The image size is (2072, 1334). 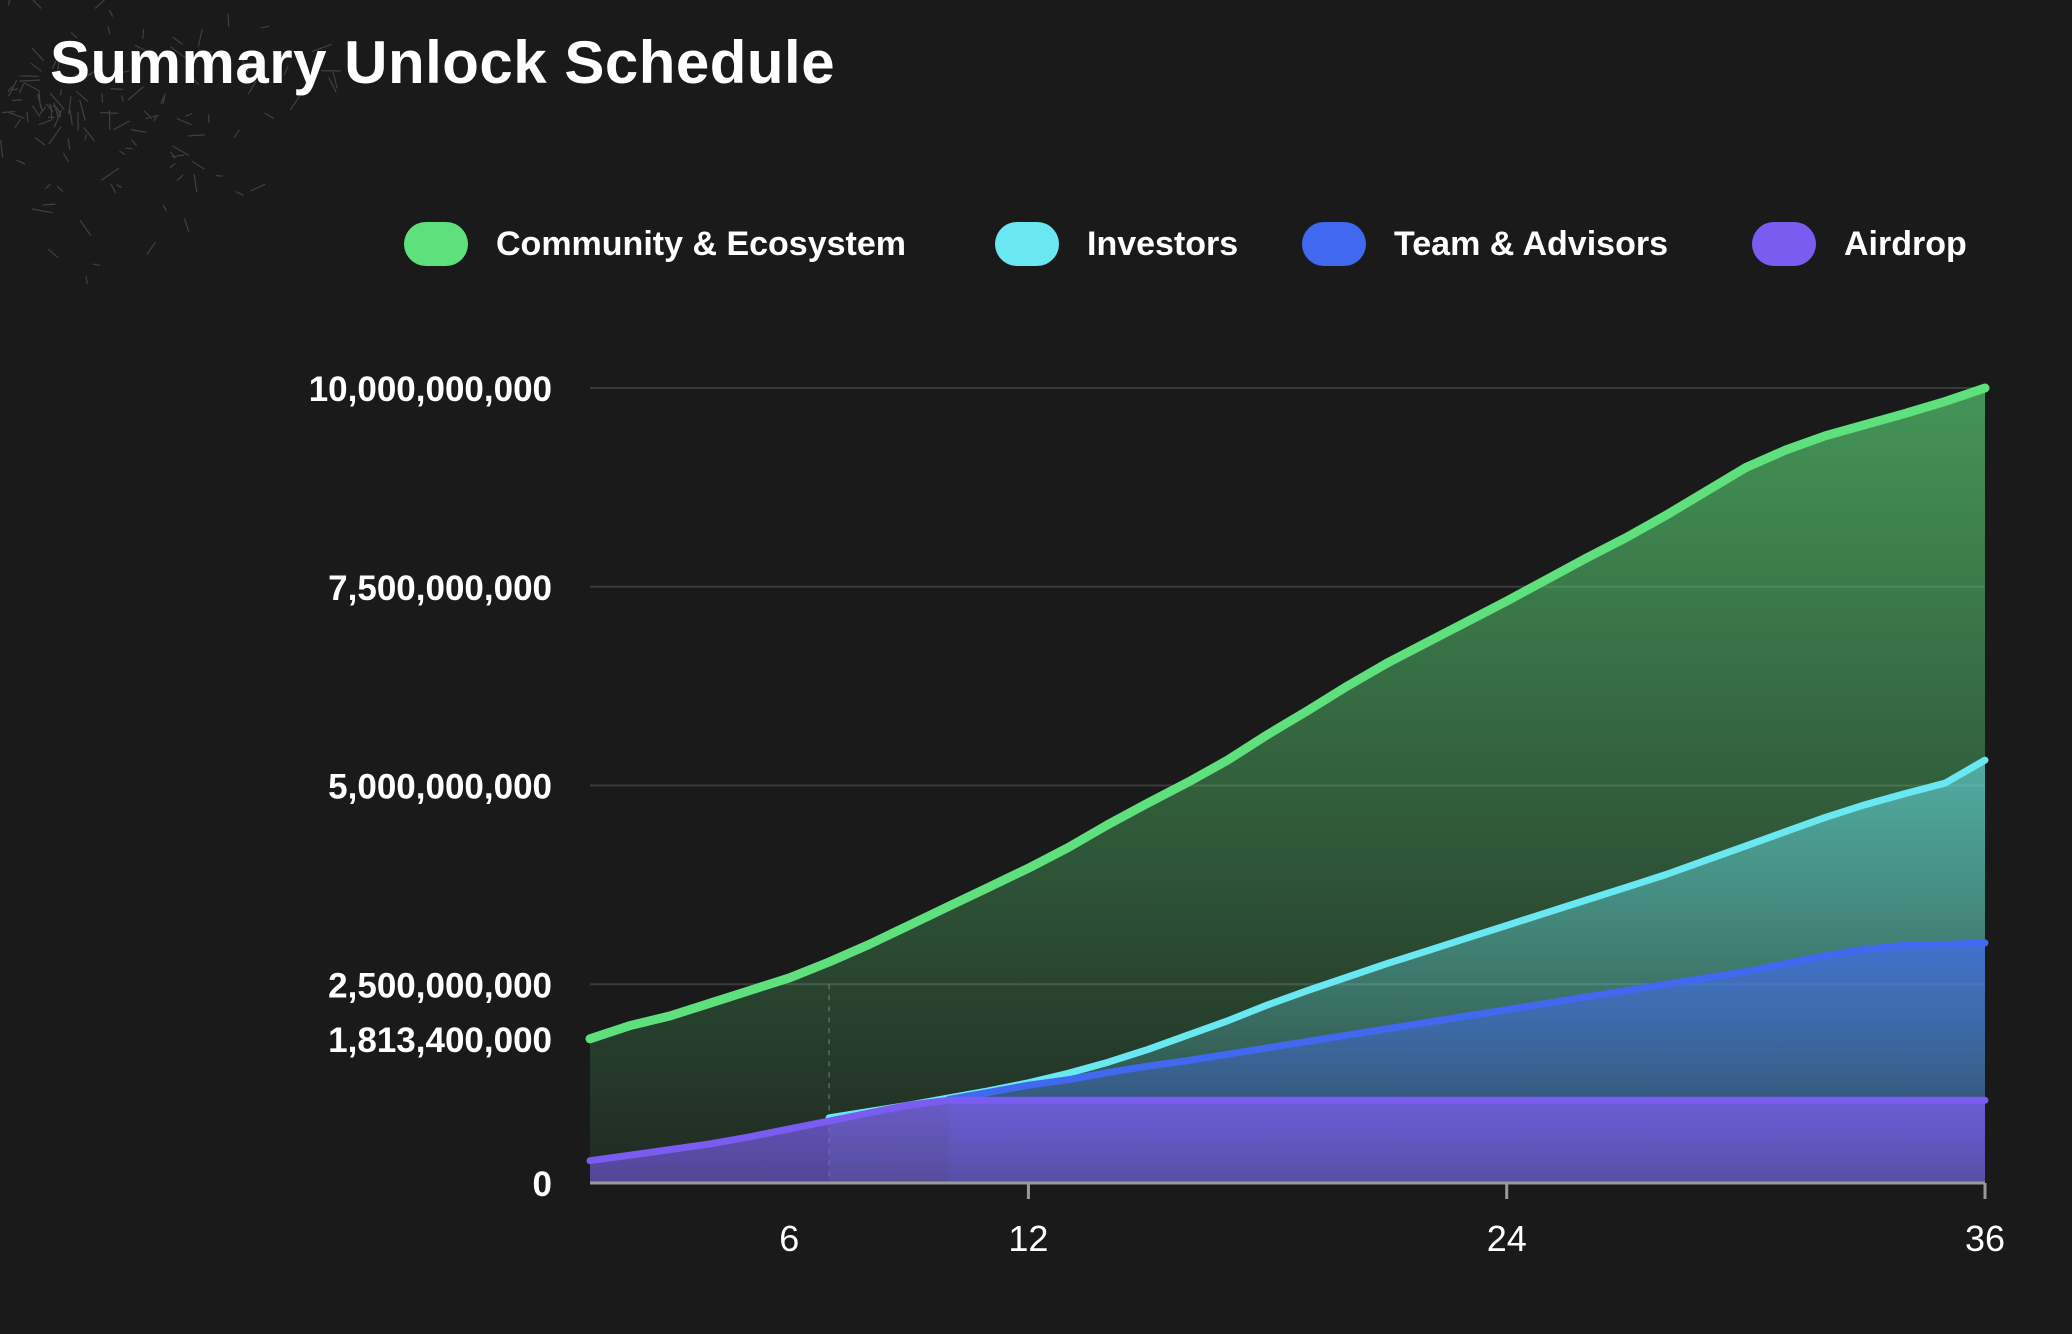 What do you see at coordinates (170, 142) in the screenshot?
I see `decorative-texture` at bounding box center [170, 142].